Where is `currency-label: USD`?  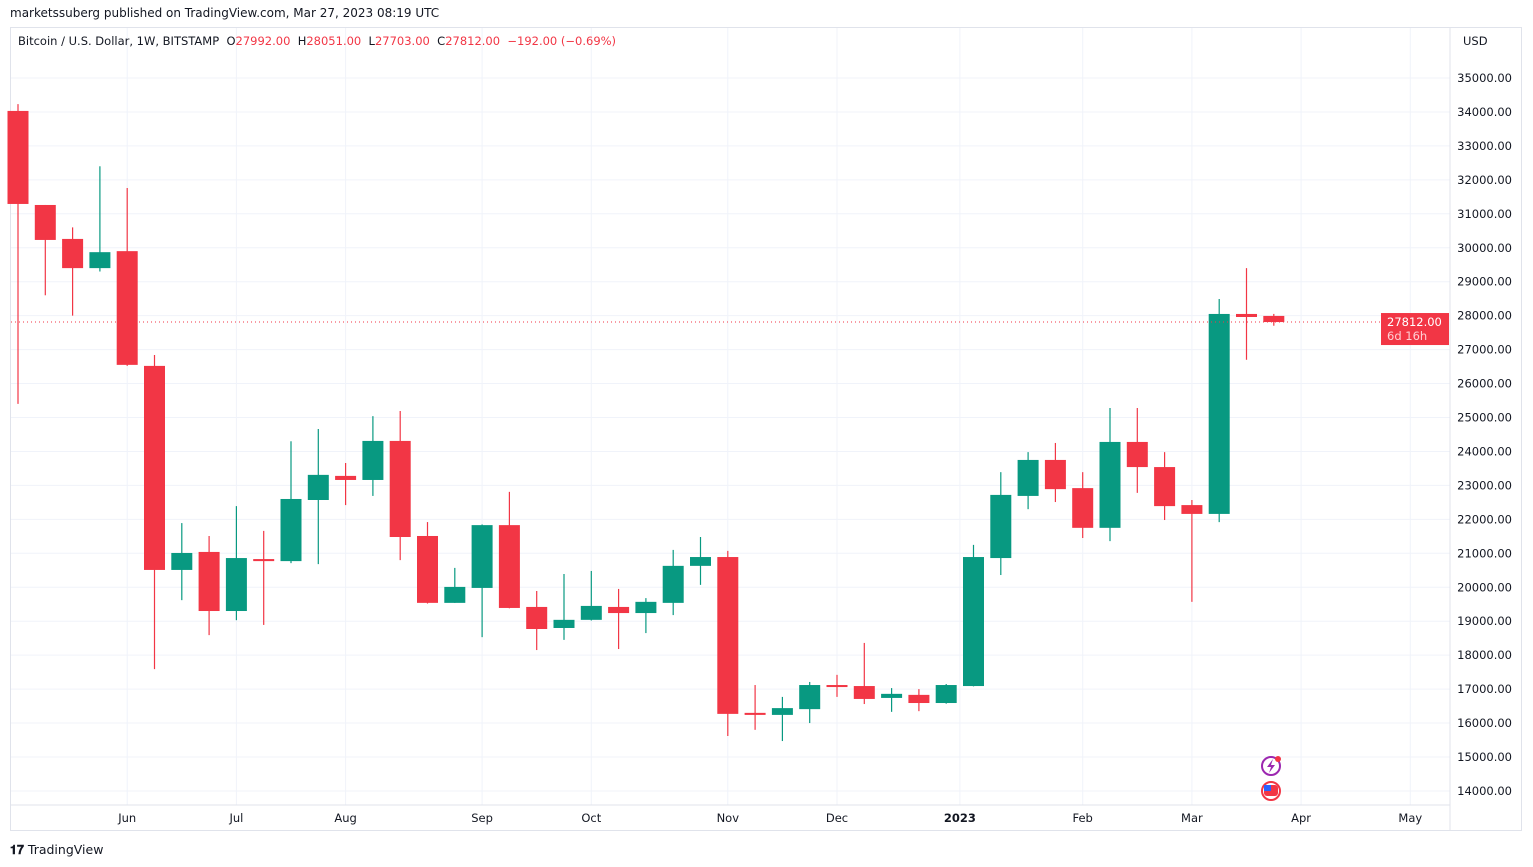
currency-label: USD is located at coordinates (1475, 41).